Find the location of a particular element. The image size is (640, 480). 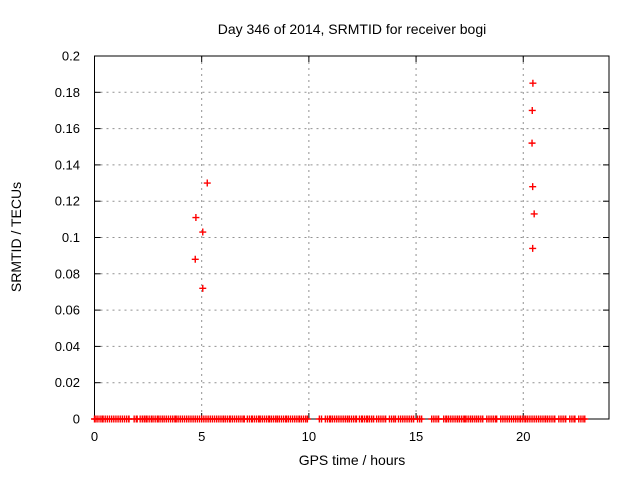

x-tick-labels: 0 5 10 15 20 is located at coordinates (311, 436).